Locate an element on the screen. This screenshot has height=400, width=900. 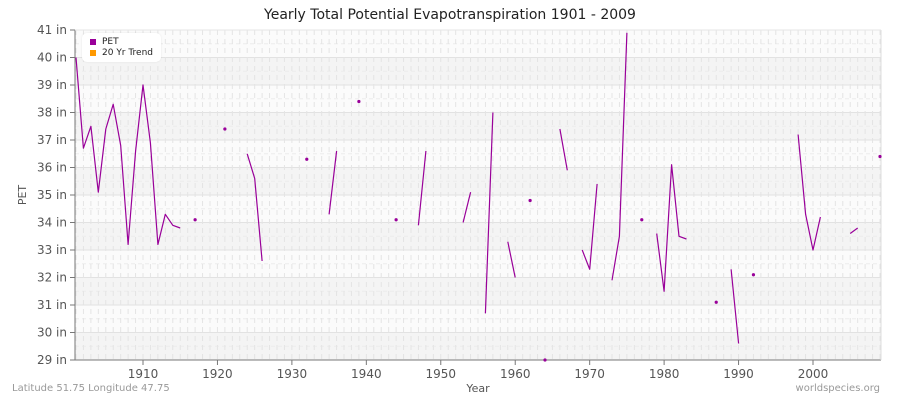
x-tick-label: 2000 is located at coordinates (813, 374).